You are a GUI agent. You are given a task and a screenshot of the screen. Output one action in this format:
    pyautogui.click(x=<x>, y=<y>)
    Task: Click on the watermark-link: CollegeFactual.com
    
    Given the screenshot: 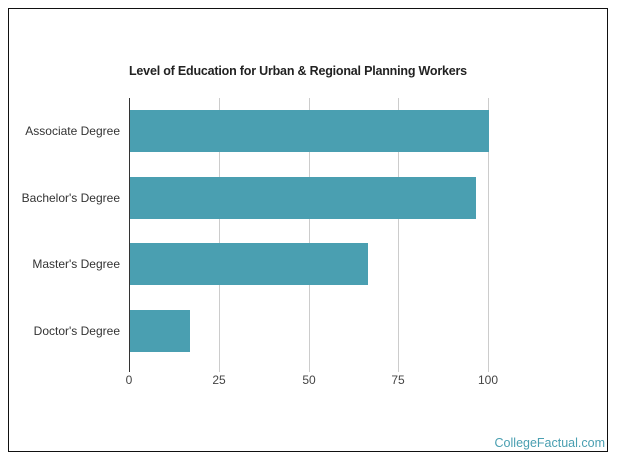 What is the action you would take?
    pyautogui.click(x=549, y=443)
    